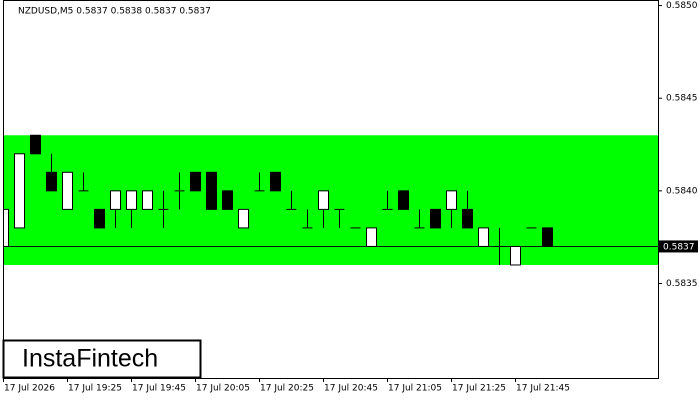  What do you see at coordinates (351, 389) in the screenshot?
I see `x-tick-label: 17 Jul 20:45` at bounding box center [351, 389].